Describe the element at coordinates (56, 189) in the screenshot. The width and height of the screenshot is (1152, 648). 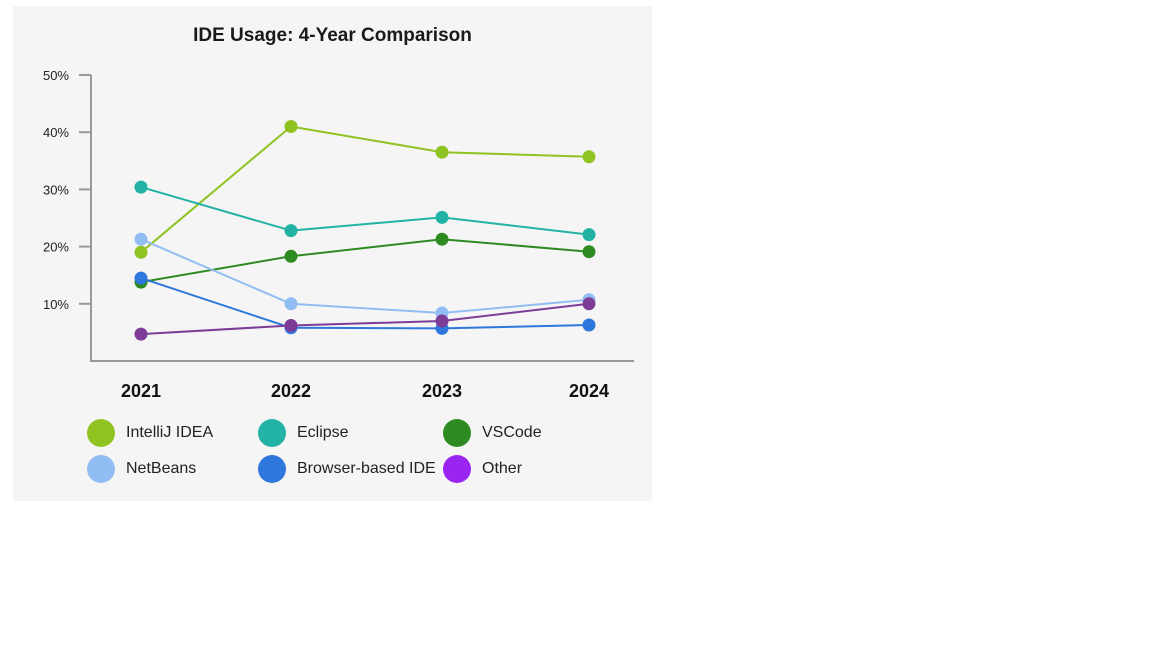
I see `y-tick-label: 30%` at that location.